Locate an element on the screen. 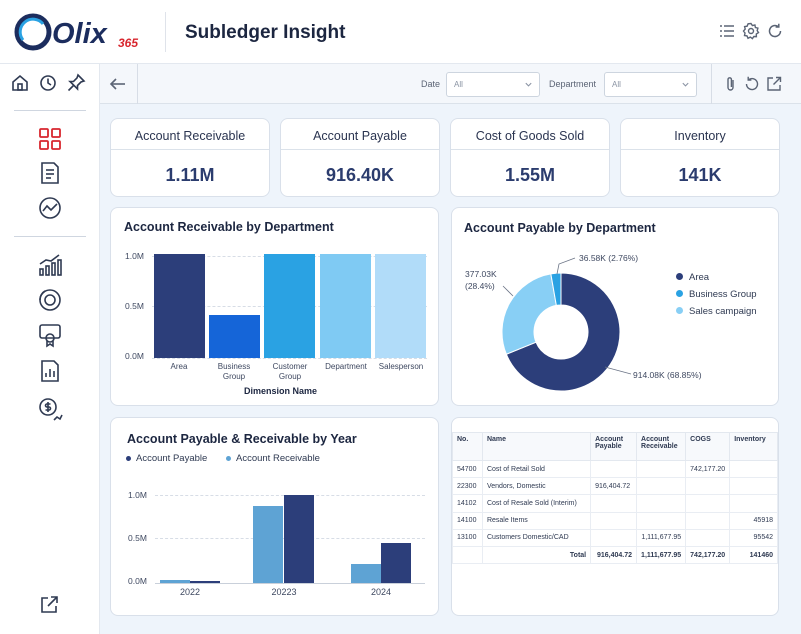 This screenshot has height=634, width=801. table-cell: 95542 is located at coordinates (753, 537).